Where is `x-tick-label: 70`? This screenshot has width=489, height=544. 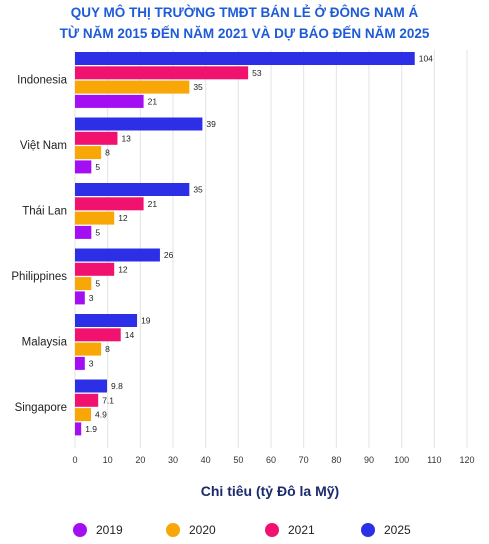 x-tick-label: 70 is located at coordinates (304, 460).